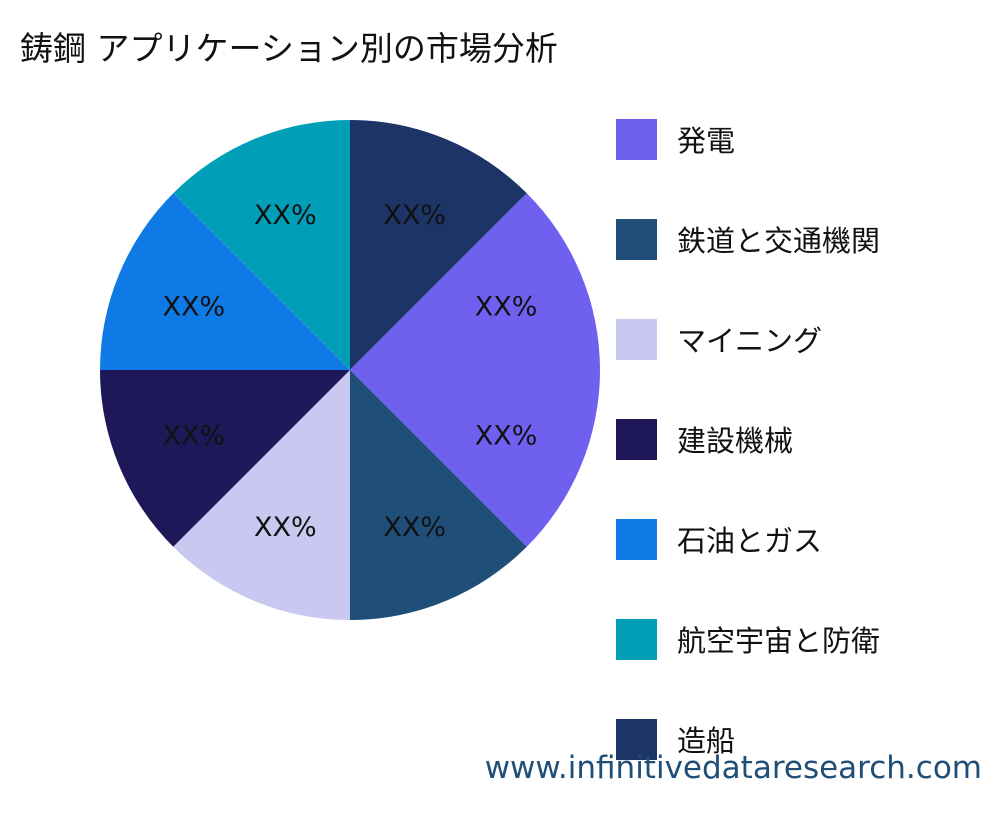  What do you see at coordinates (779, 241) in the screenshot?
I see `legend-label: 鉄道と交通機関` at bounding box center [779, 241].